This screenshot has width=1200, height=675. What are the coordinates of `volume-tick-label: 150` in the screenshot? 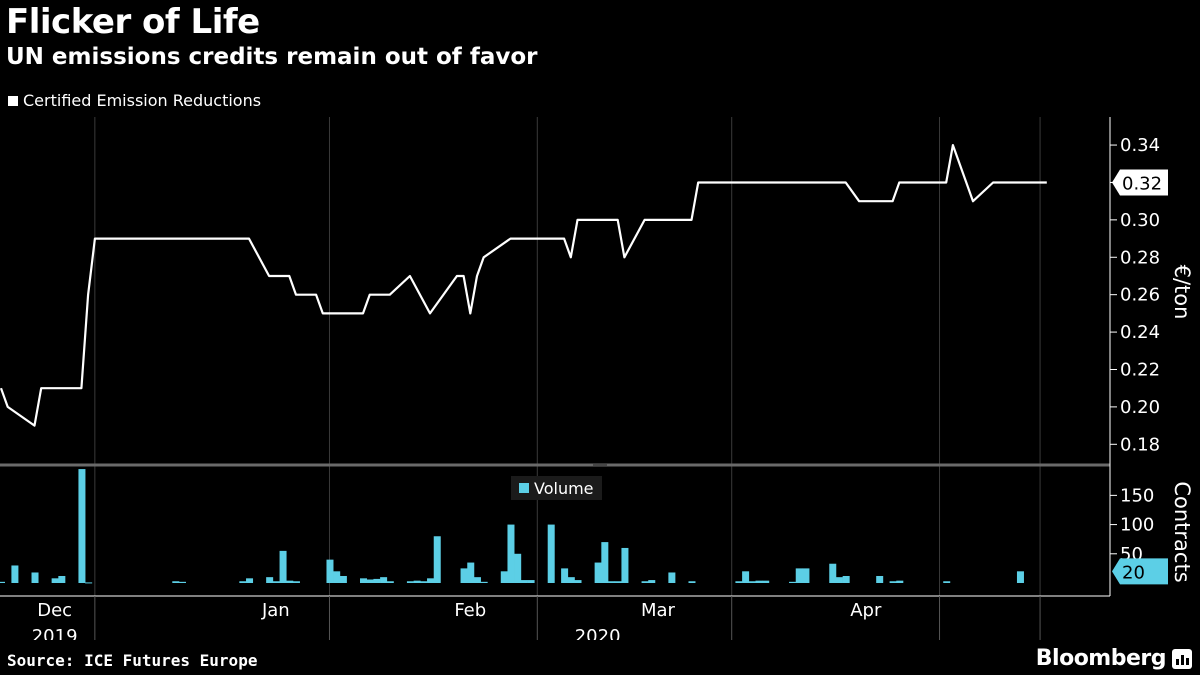 It's located at (1137, 495).